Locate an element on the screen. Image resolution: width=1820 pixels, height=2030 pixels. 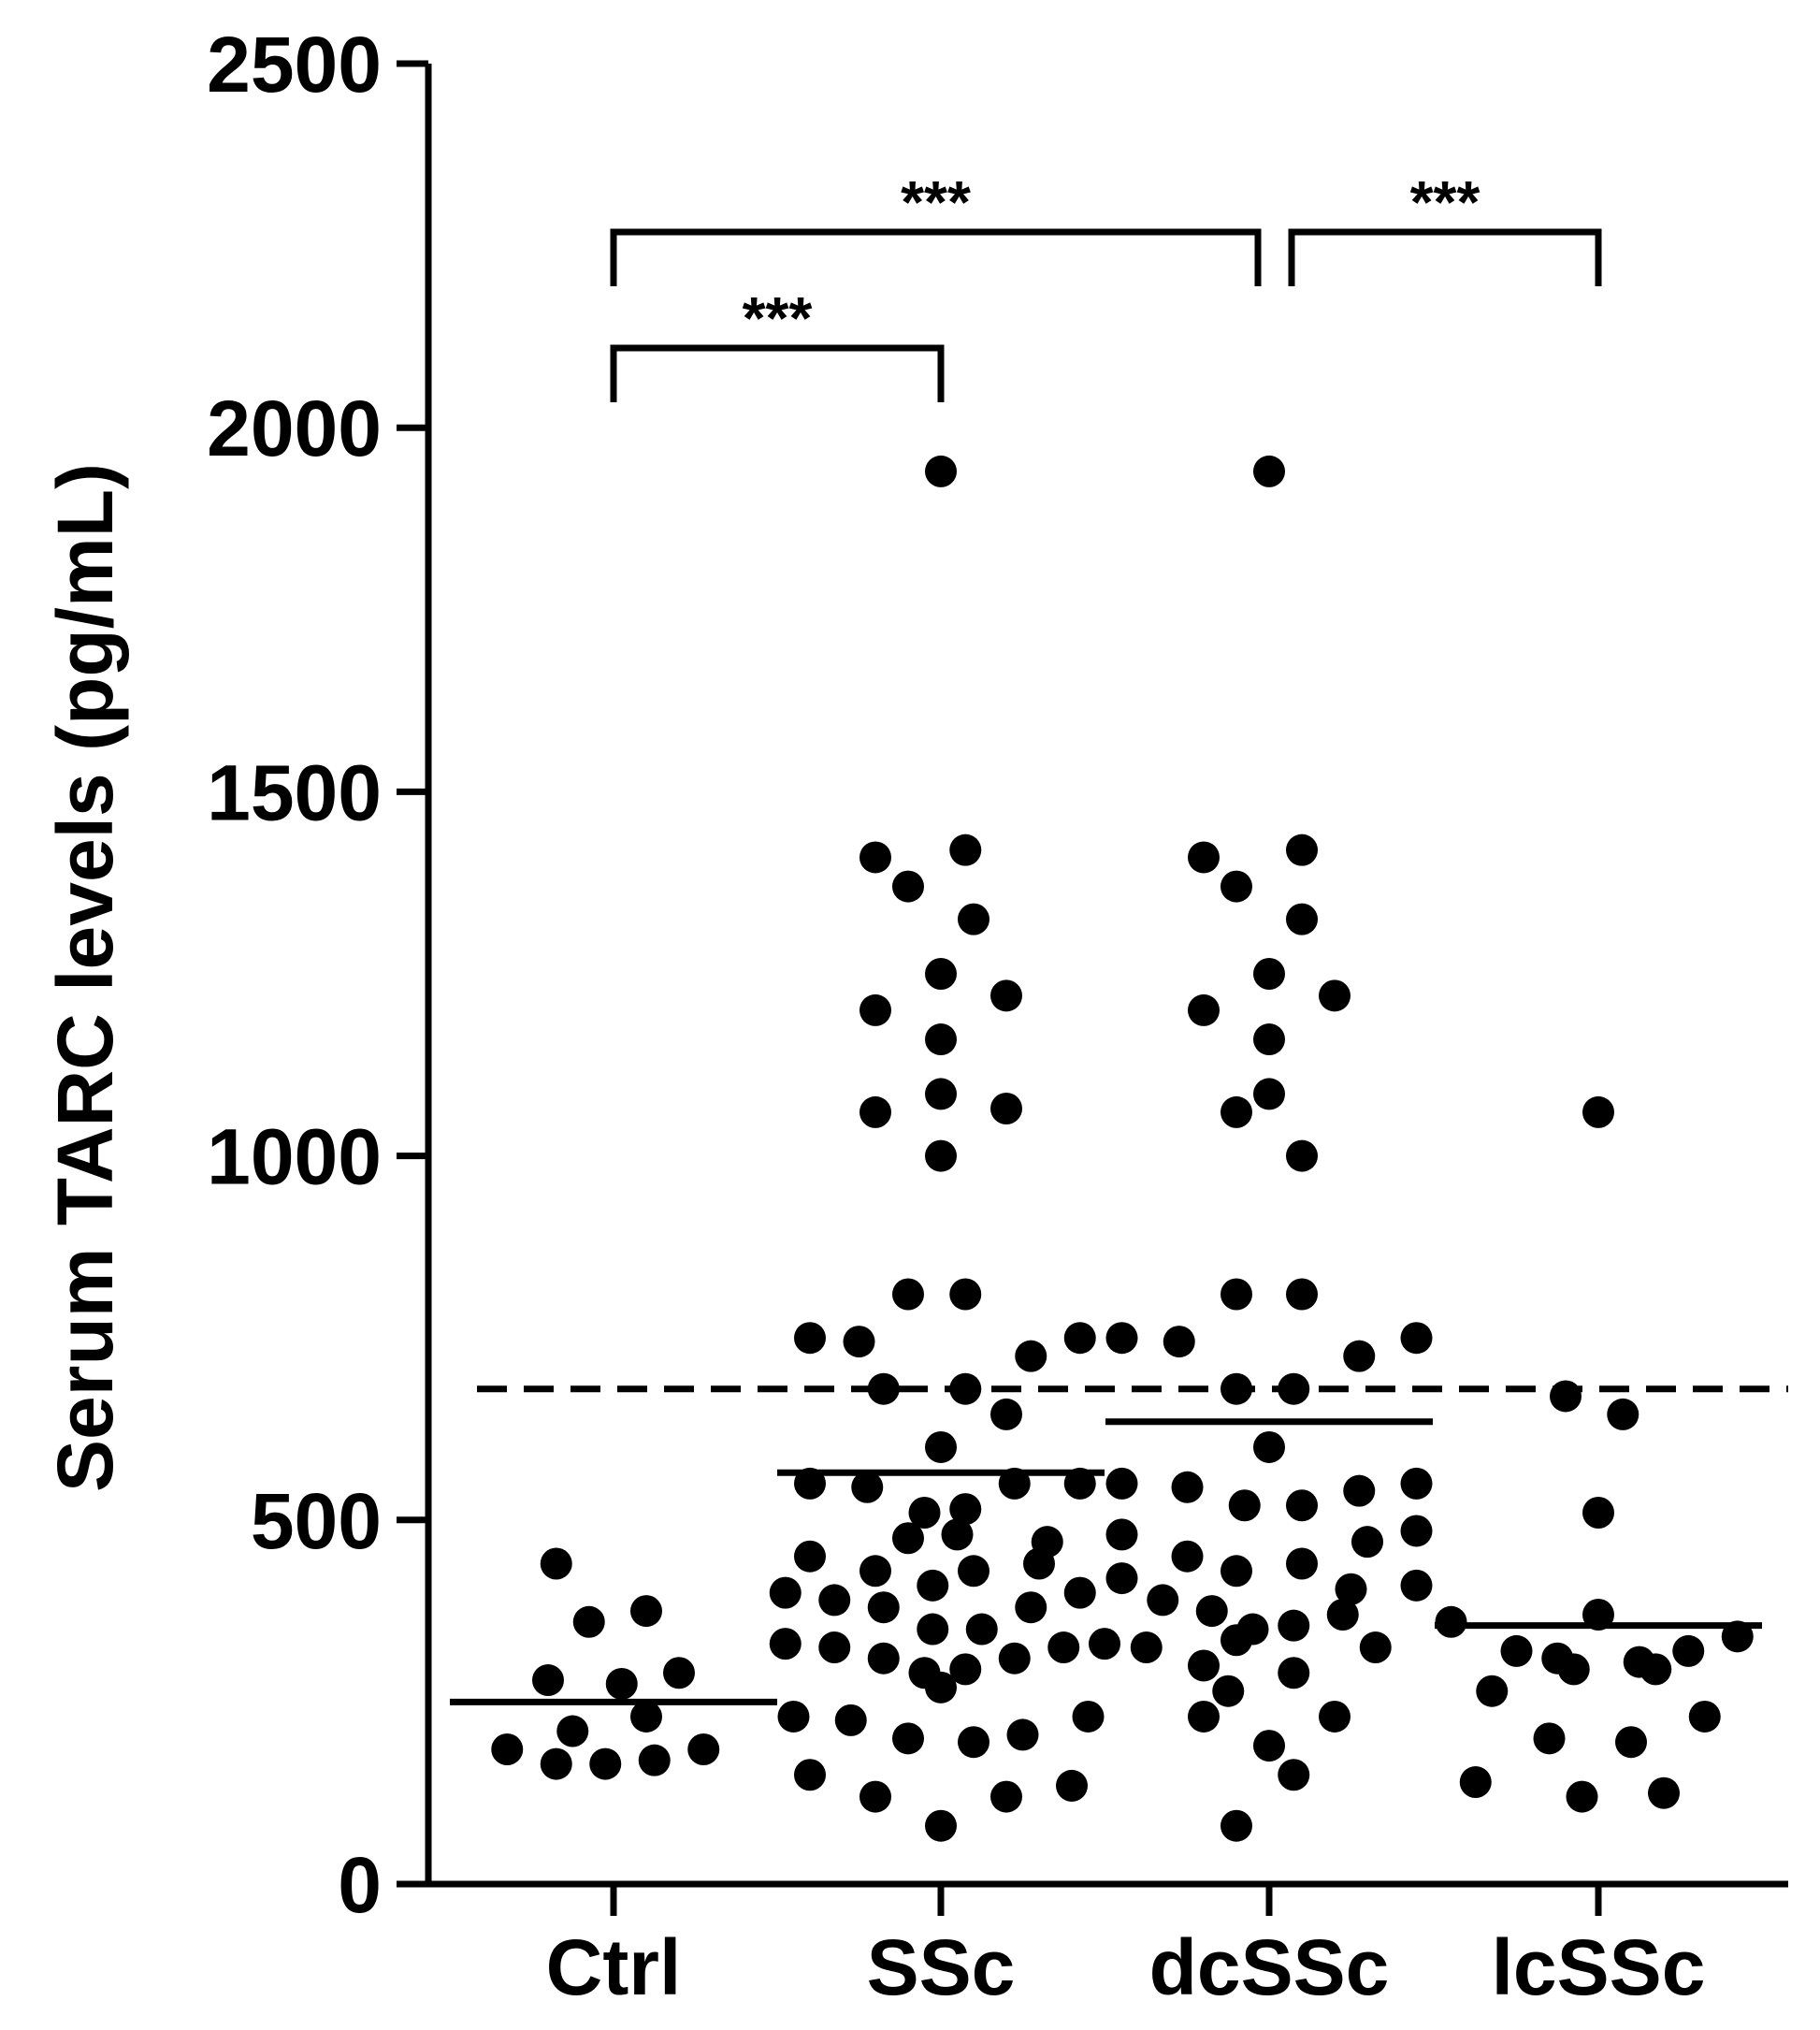
x-tick-label: dcSSc is located at coordinates (1269, 1967).